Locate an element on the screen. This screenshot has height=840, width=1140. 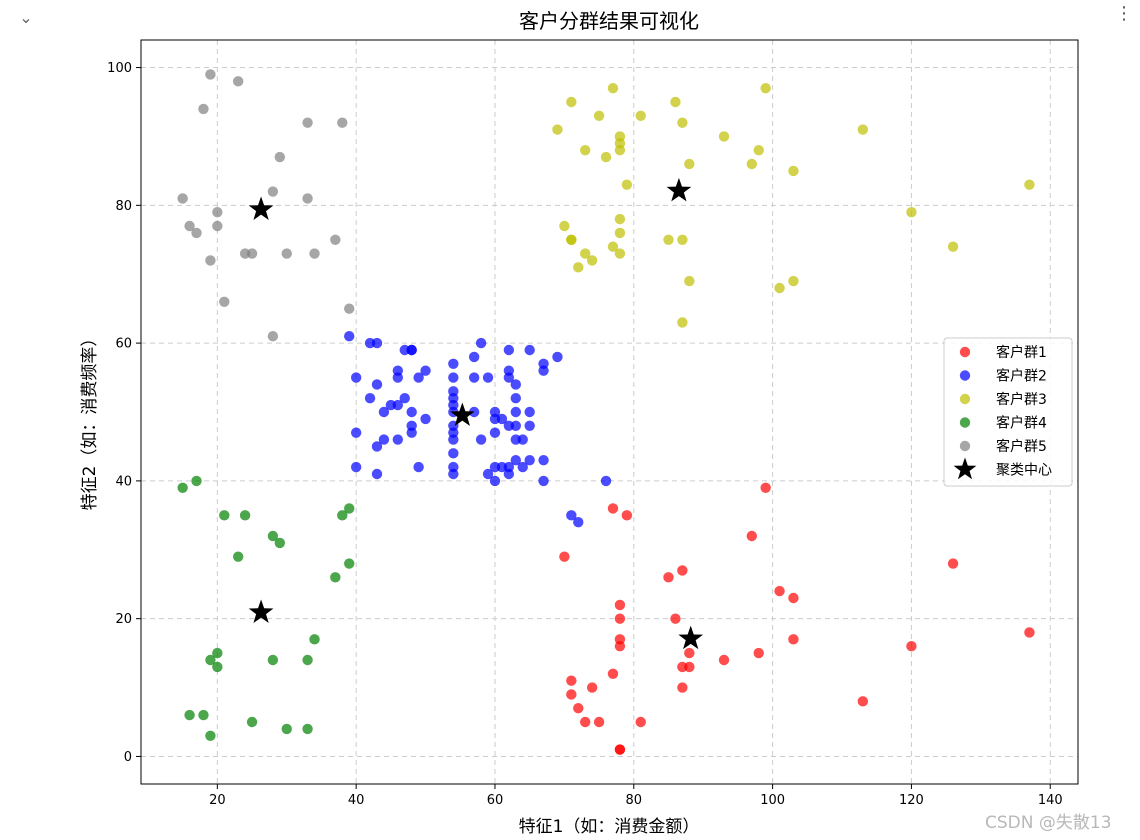
y-tick-label: 100 is located at coordinates (119, 68).